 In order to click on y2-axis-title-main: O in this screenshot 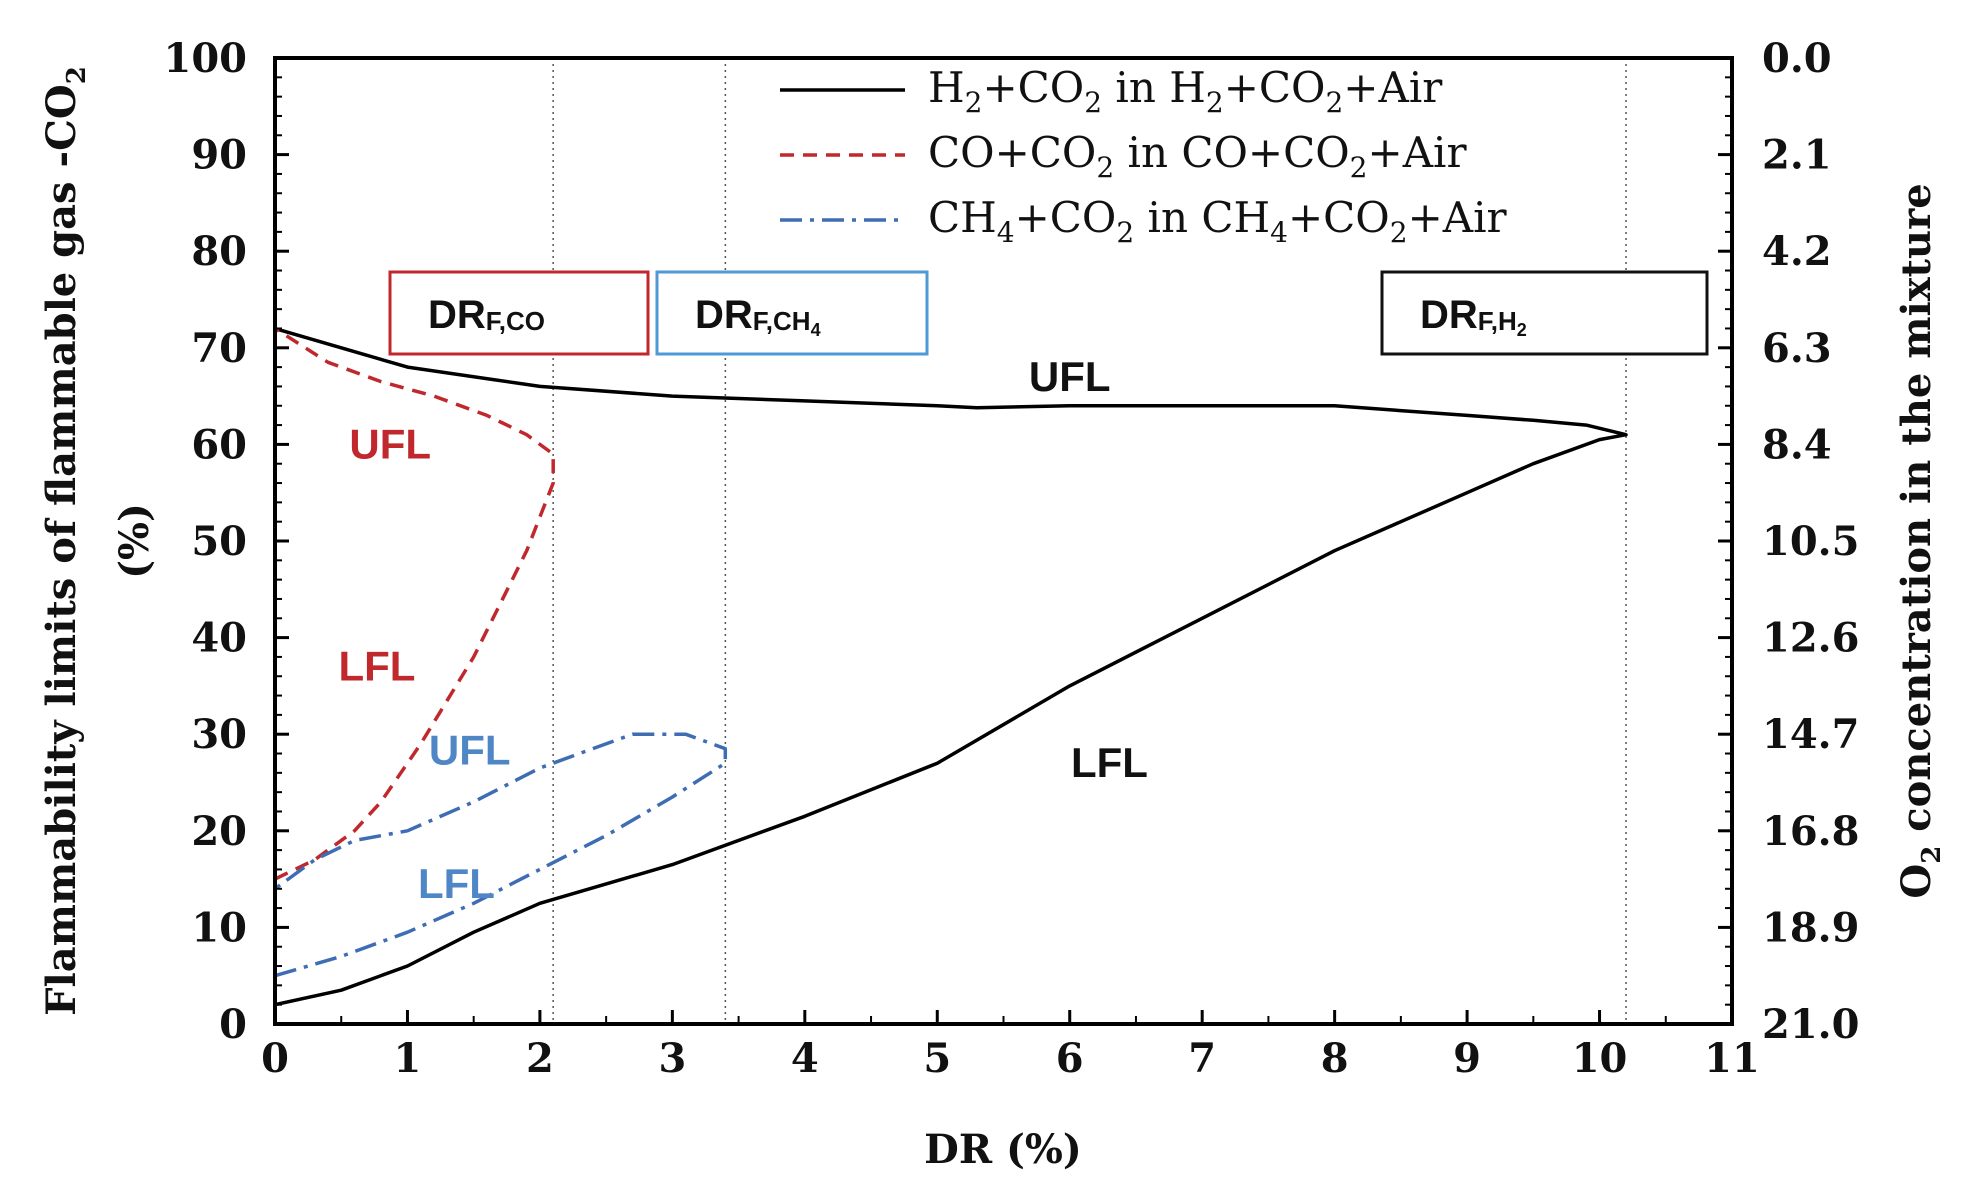, I will do `click(1916, 881)`.